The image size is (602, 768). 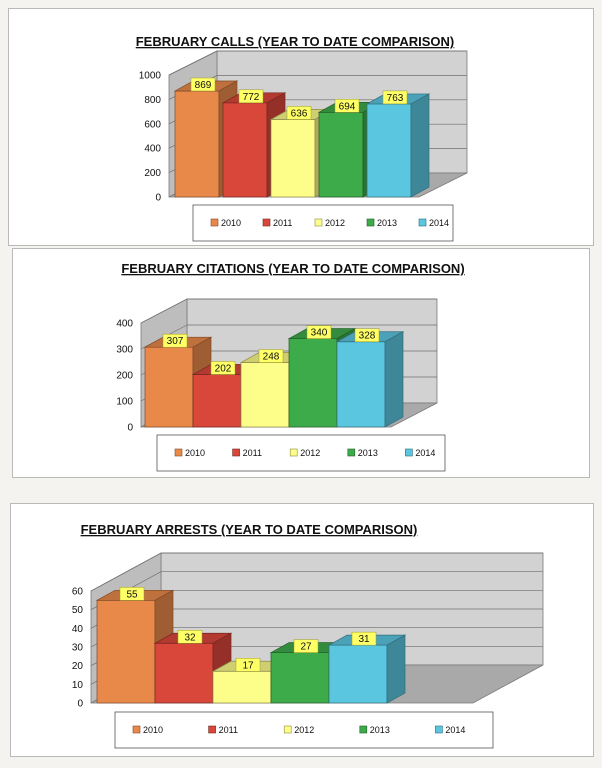 What do you see at coordinates (78, 592) in the screenshot?
I see `arrests-y-tick-label: 60` at bounding box center [78, 592].